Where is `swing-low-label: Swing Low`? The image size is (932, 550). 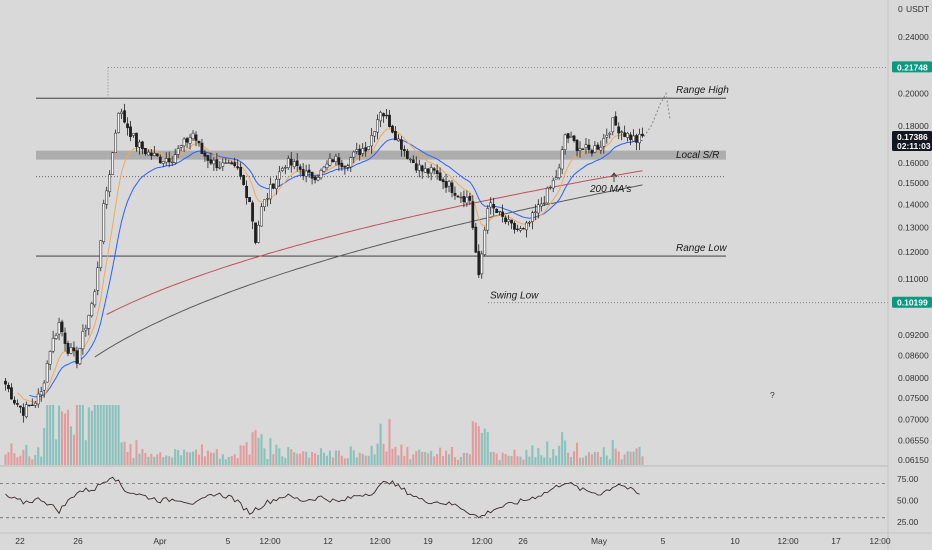
swing-low-label: Swing Low is located at coordinates (514, 296).